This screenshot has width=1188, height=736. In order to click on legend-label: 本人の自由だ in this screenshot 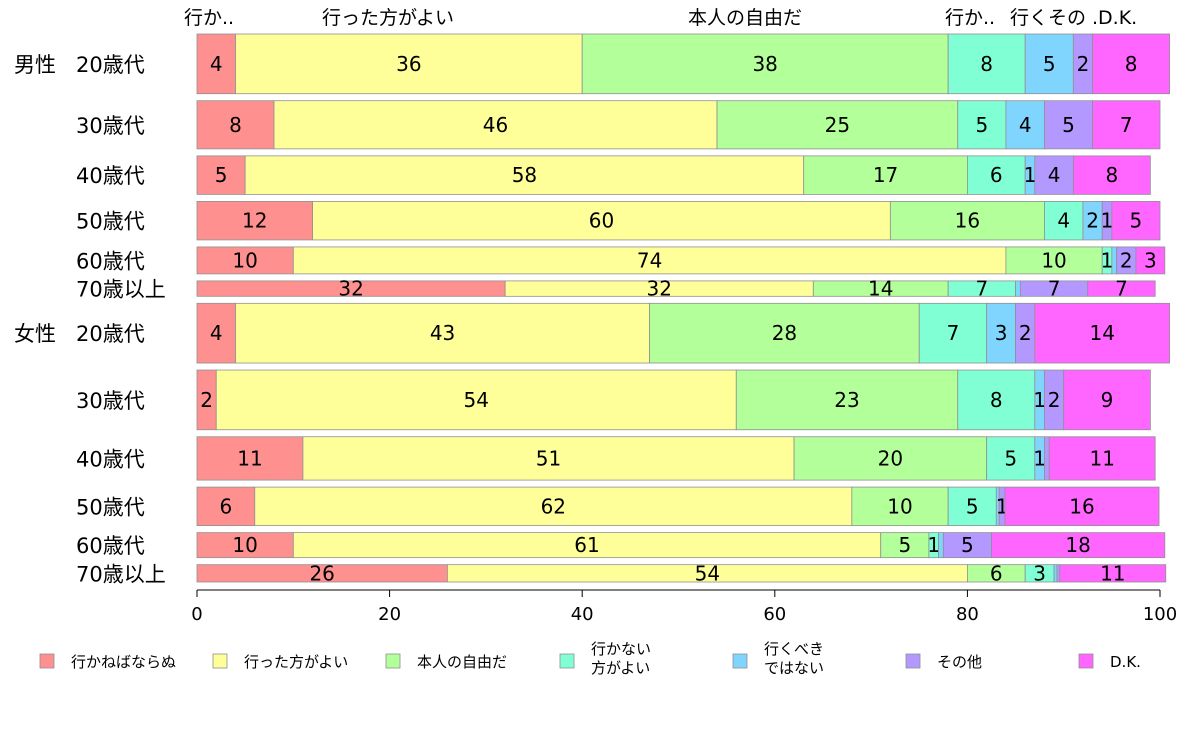, I will do `click(462, 662)`.